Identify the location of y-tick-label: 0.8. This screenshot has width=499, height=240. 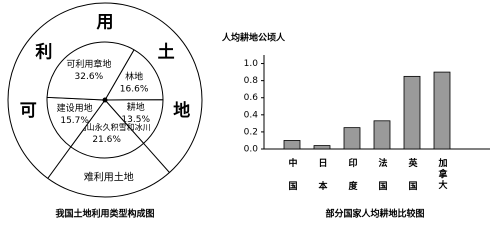
(251, 81).